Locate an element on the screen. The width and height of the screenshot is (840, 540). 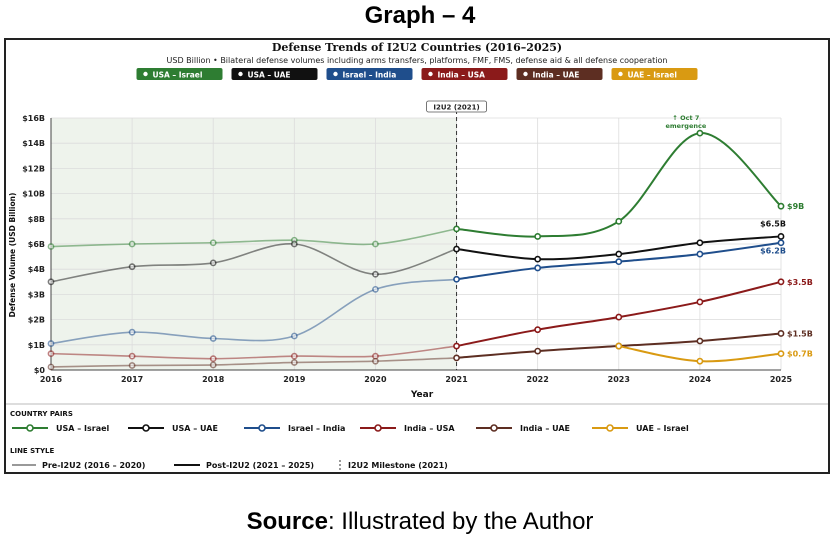
graph-heading: Graph – 4 is located at coordinates (420, 15).